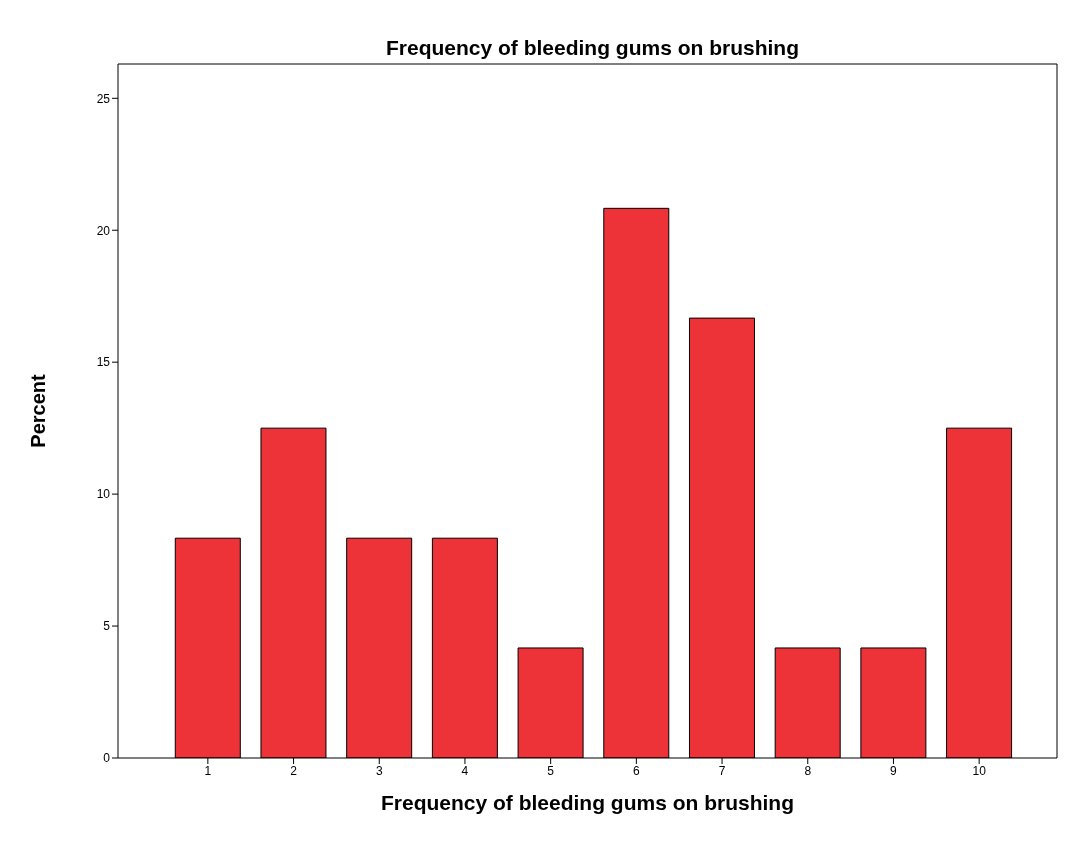 The image size is (1071, 849). Describe the element at coordinates (103, 494) in the screenshot. I see `y-tick-label: 10` at that location.